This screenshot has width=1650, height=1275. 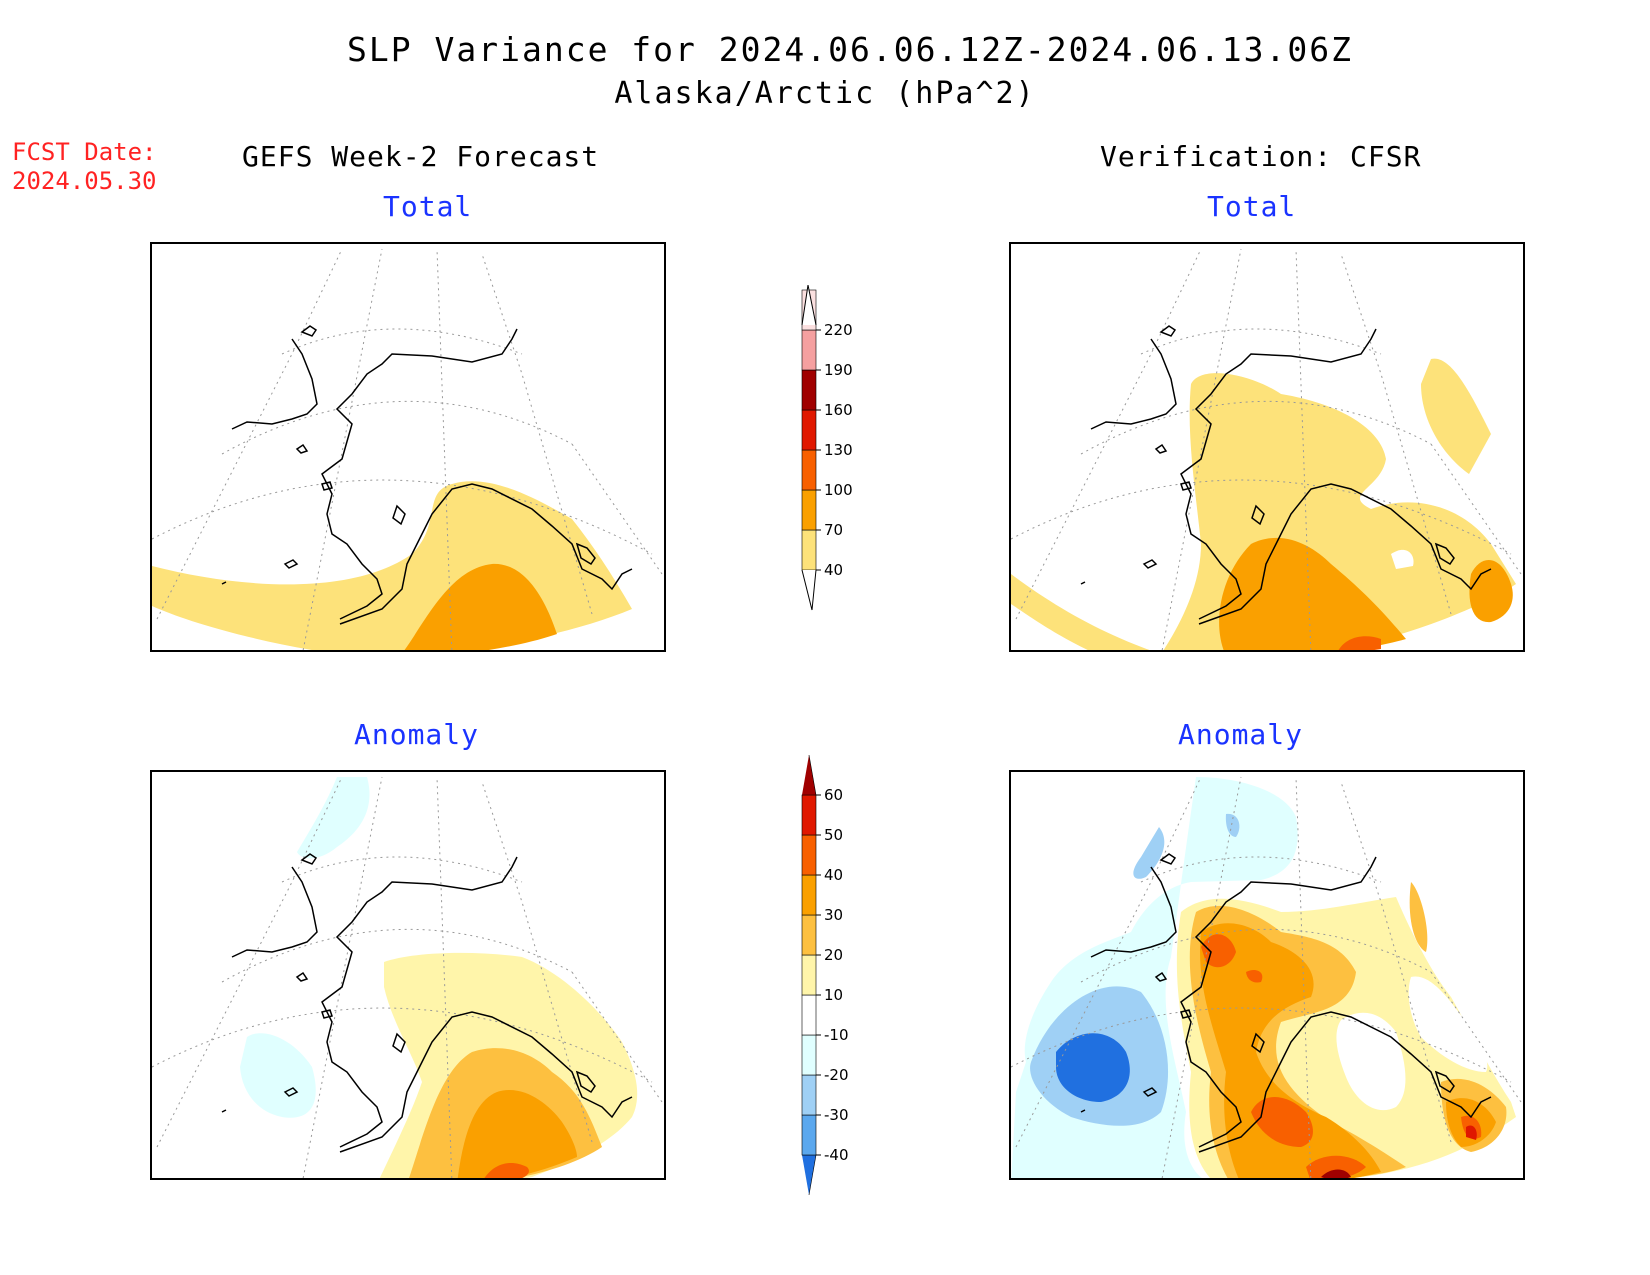 What do you see at coordinates (427, 475) in the screenshot?
I see `coastline-forecast-total` at bounding box center [427, 475].